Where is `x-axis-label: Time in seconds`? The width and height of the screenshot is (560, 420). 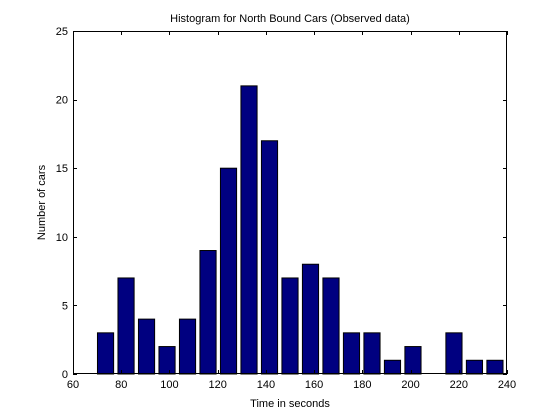 x-axis-label: Time in seconds is located at coordinates (290, 404).